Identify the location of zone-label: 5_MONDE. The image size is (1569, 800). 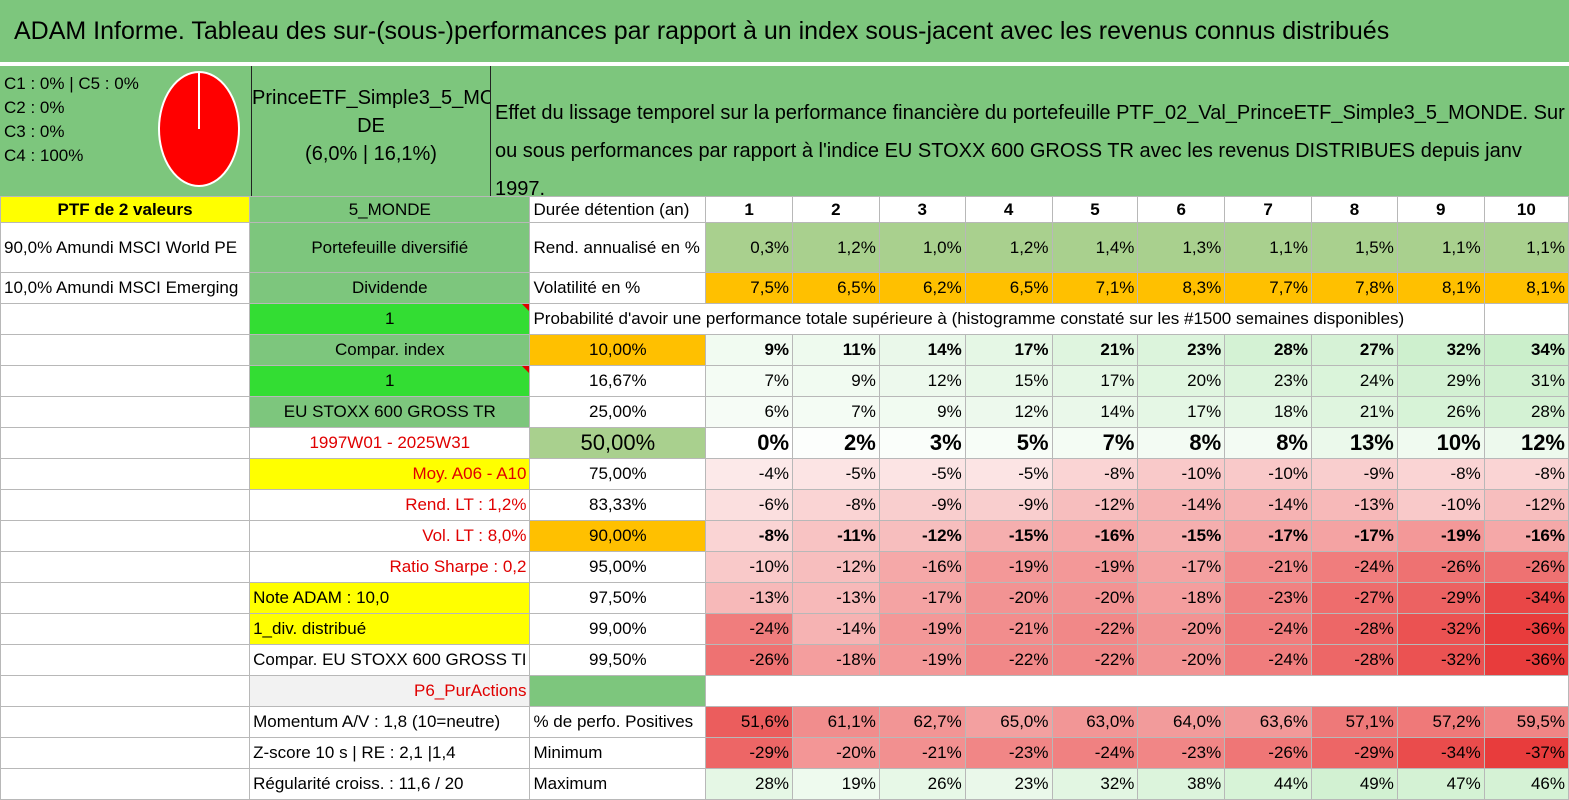
(390, 209).